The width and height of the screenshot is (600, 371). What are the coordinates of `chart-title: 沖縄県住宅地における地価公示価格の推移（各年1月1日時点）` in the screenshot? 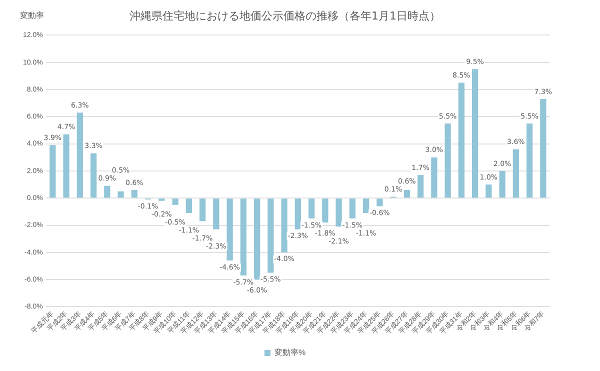 It's located at (285, 15).